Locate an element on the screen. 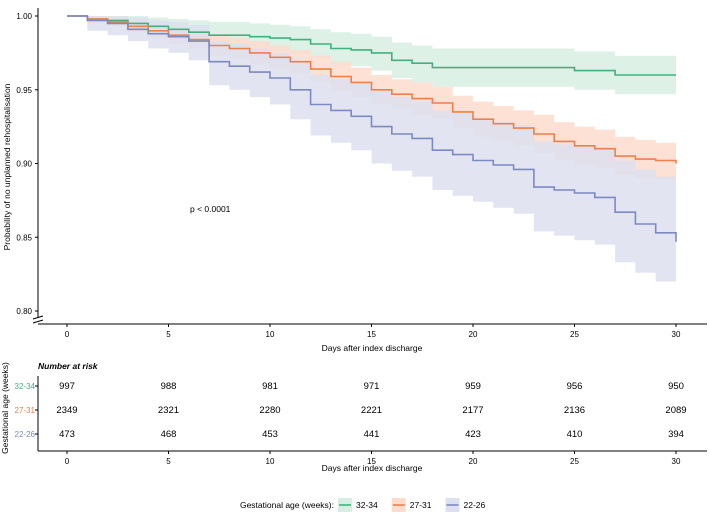  risk-count: 988 is located at coordinates (169, 386).